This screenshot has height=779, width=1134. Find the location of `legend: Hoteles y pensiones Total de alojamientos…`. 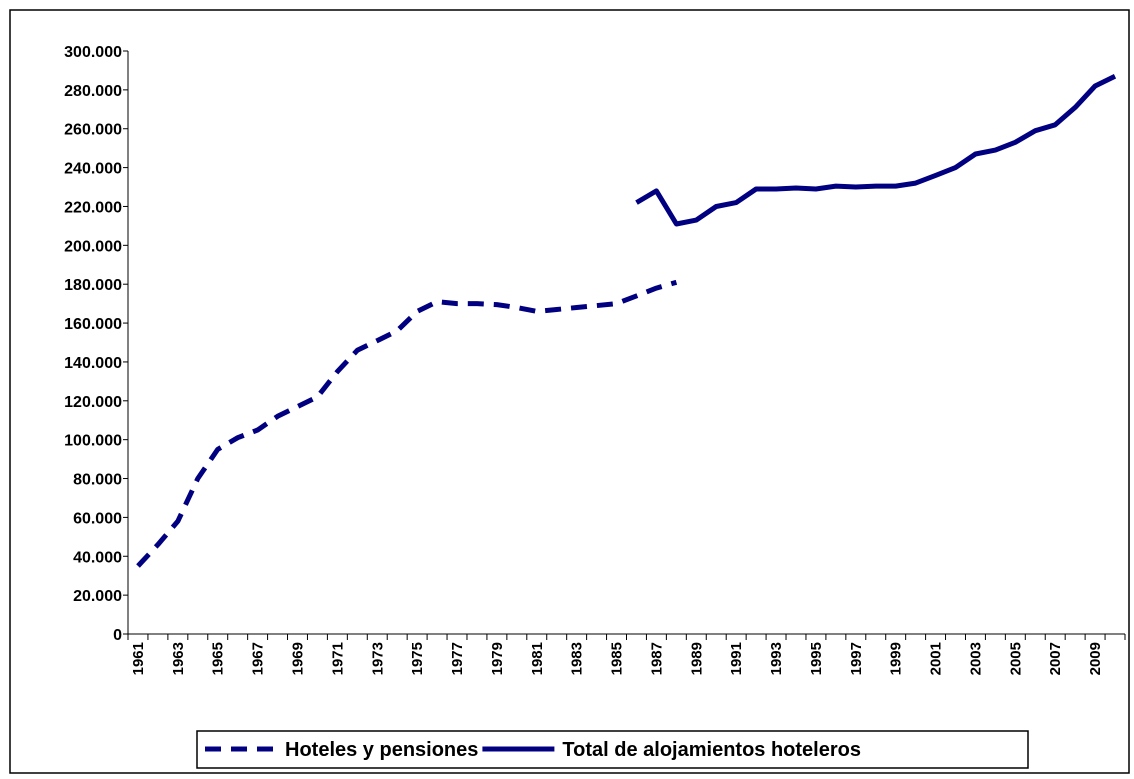

legend: Hoteles y pensiones Total de alojamientos… is located at coordinates (612, 749).